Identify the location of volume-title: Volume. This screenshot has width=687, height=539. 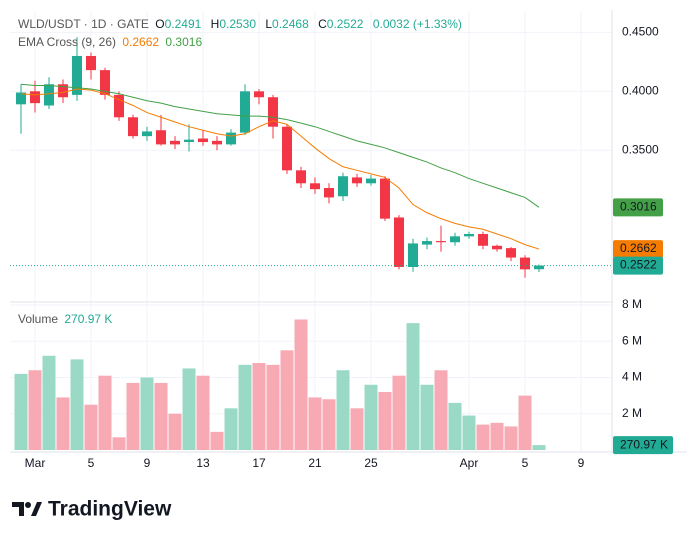
(38, 319).